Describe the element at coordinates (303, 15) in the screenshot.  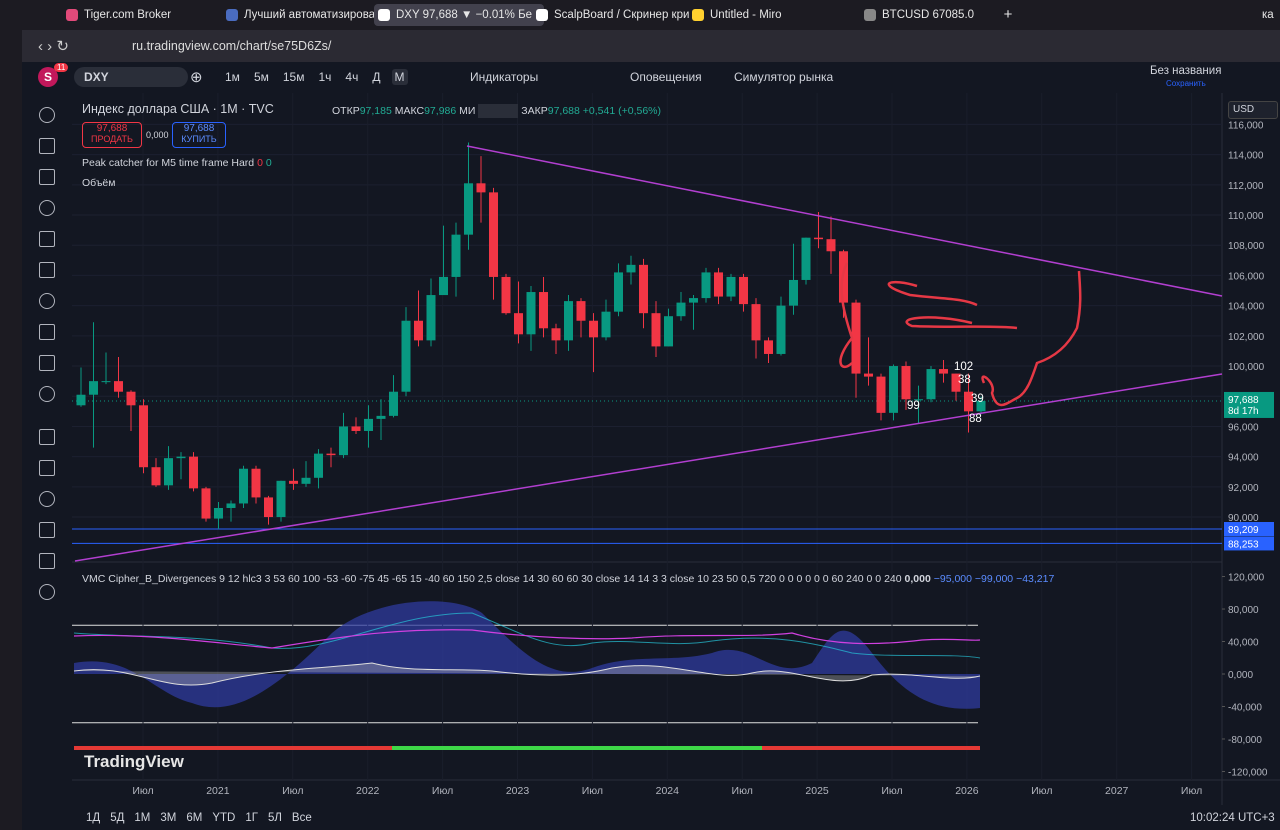
I see `tab: Лучший автоматизирован` at that location.